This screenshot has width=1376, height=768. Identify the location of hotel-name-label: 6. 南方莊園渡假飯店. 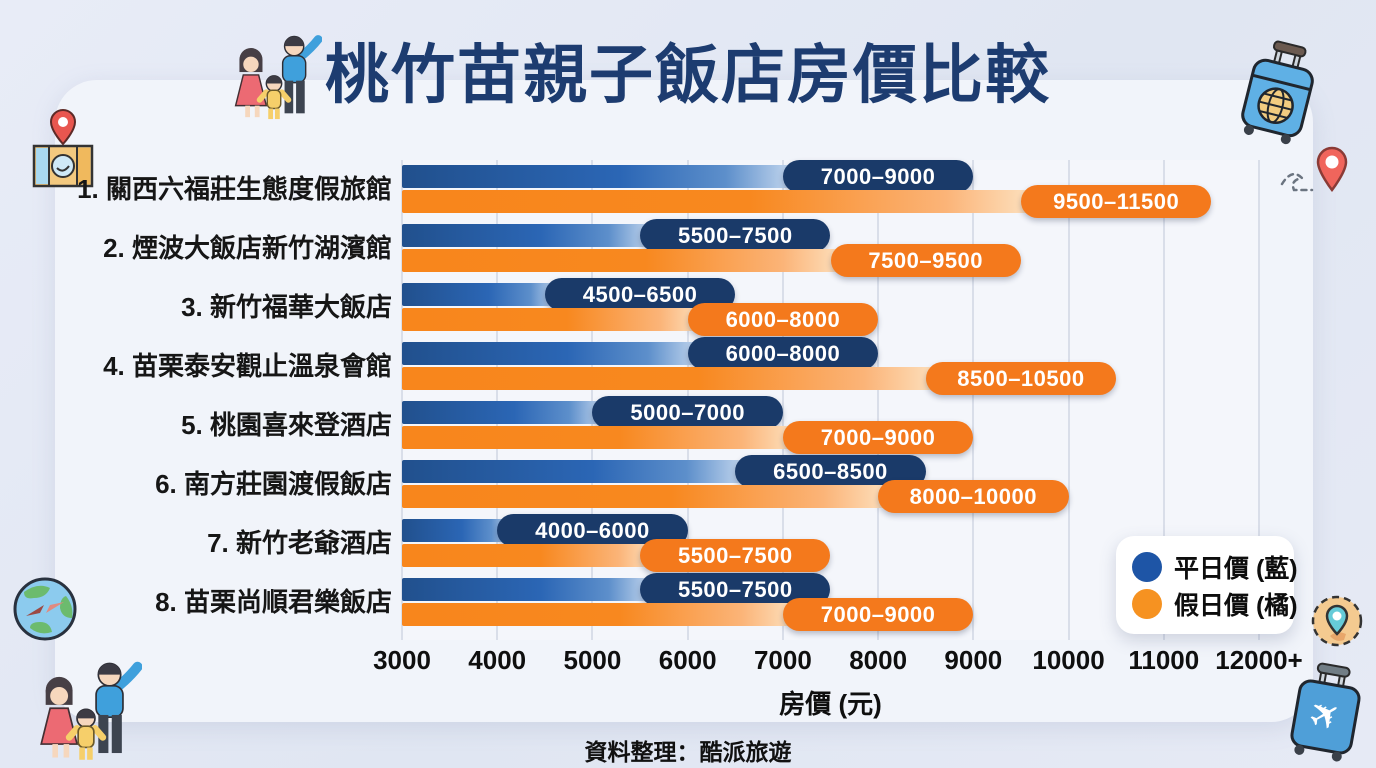
(273, 484).